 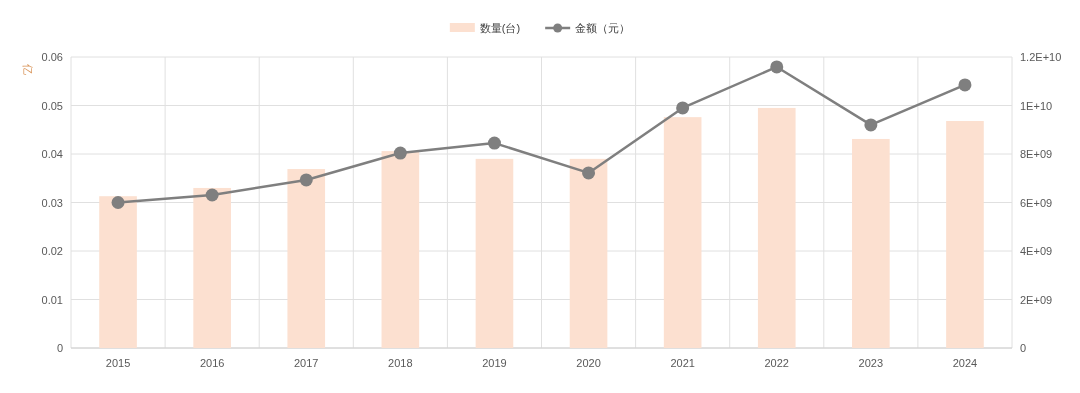 I want to click on x-tick-label: 2016, so click(x=212, y=363).